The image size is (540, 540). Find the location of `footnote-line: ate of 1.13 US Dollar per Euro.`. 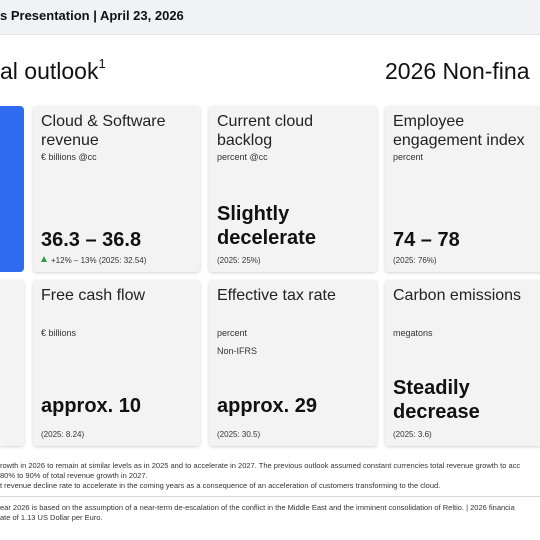

footnote-line: ate of 1.13 US Dollar per Euro. is located at coordinates (51, 517).